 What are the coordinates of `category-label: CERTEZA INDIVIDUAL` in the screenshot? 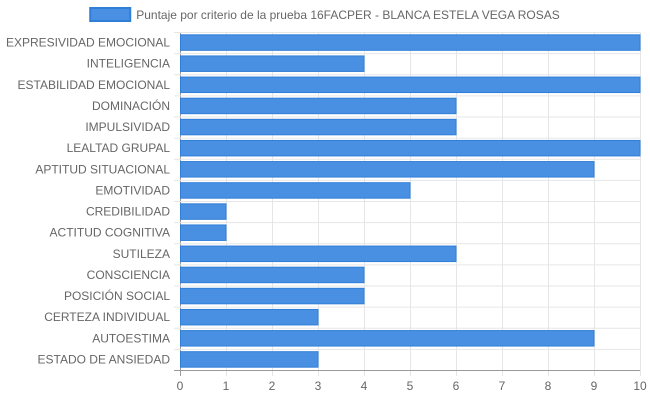 It's located at (107, 317).